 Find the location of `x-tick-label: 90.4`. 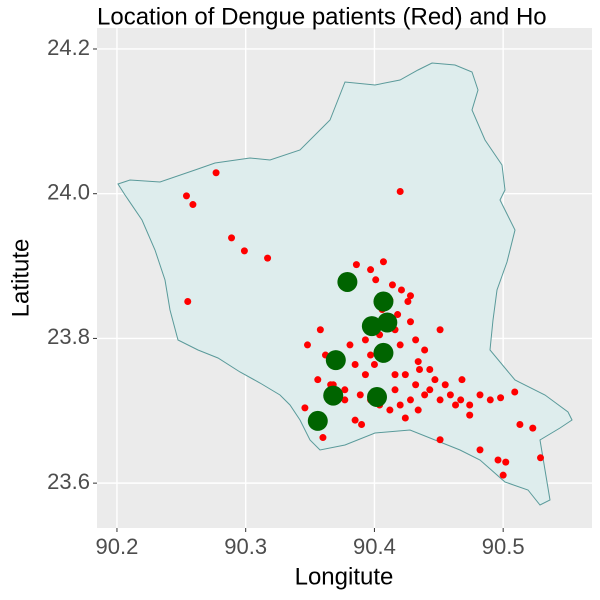

x-tick-label: 90.4 is located at coordinates (374, 546).